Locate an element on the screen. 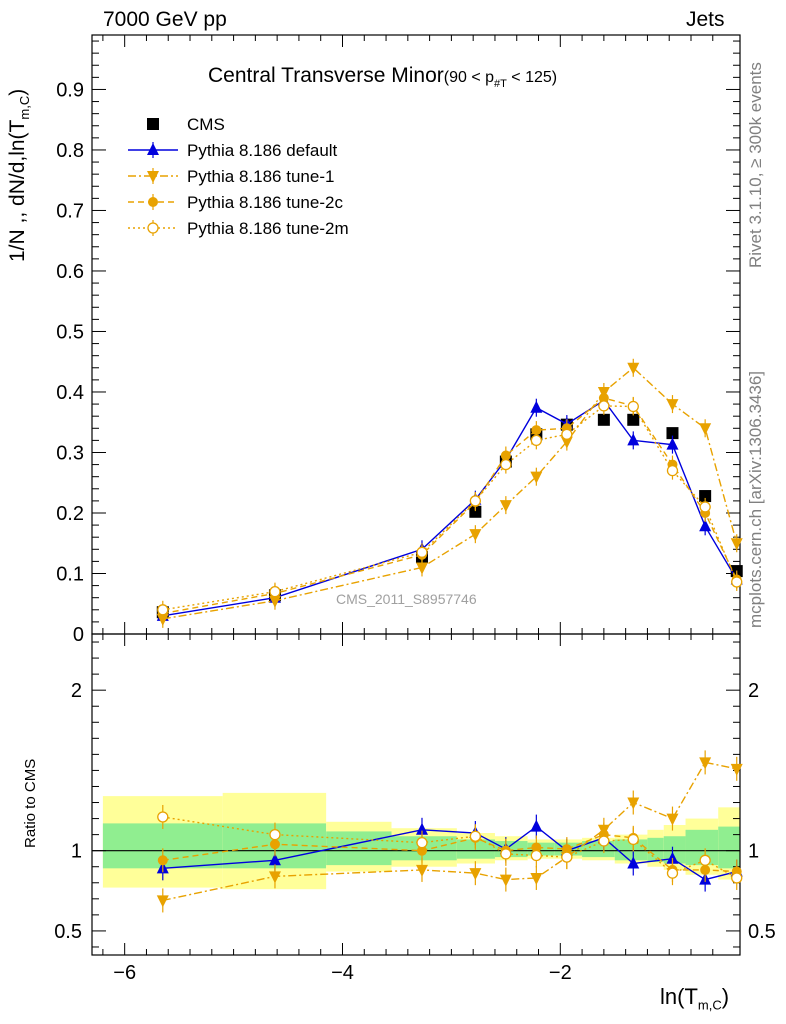 The width and height of the screenshot is (786, 1024). y-axis-label-ratio: Ratio to CMS is located at coordinates (30, 803).